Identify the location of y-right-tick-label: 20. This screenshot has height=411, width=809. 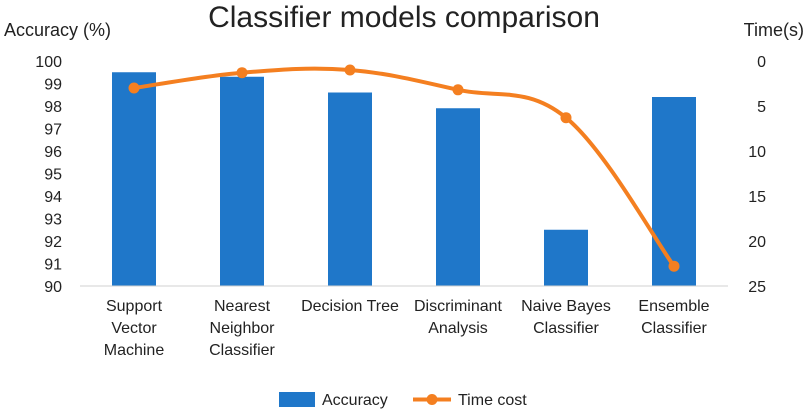
(757, 242).